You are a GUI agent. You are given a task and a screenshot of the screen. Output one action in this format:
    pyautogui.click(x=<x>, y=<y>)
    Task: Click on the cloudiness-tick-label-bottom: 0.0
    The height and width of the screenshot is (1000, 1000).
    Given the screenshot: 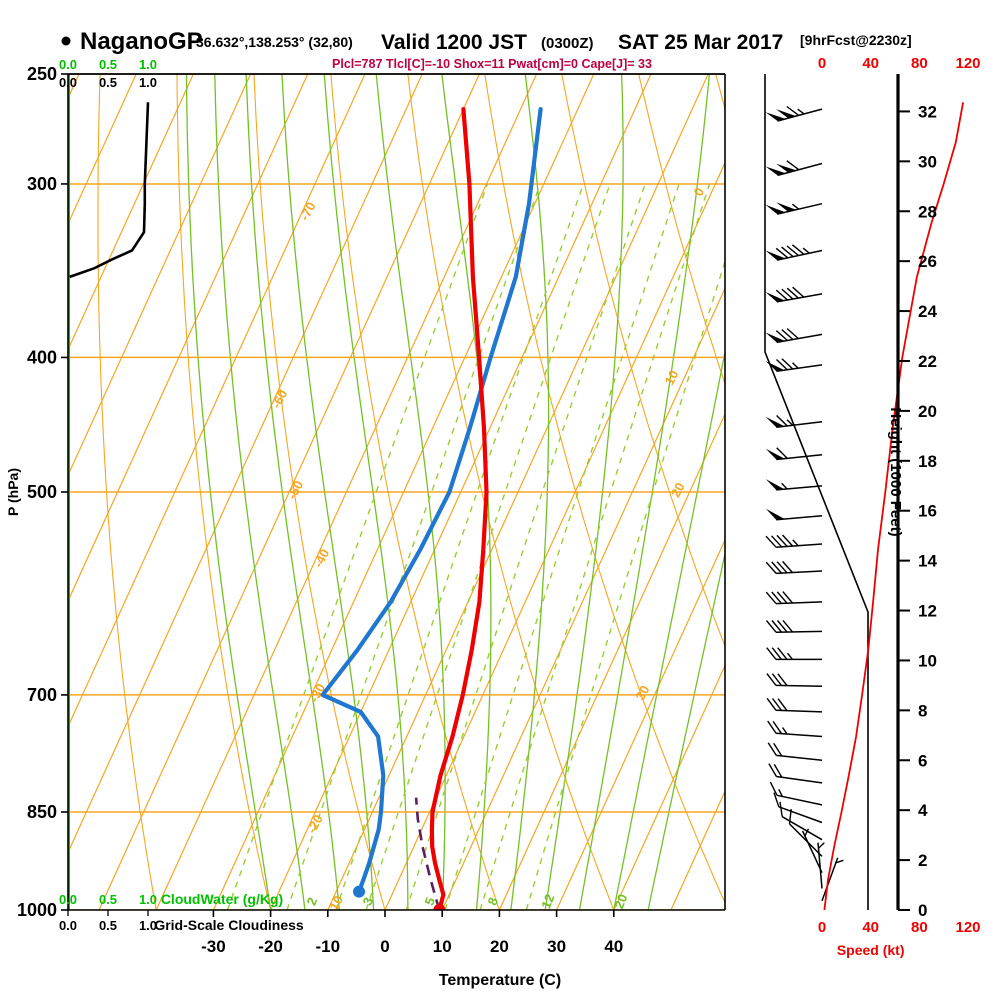 What is the action you would take?
    pyautogui.click(x=68, y=925)
    